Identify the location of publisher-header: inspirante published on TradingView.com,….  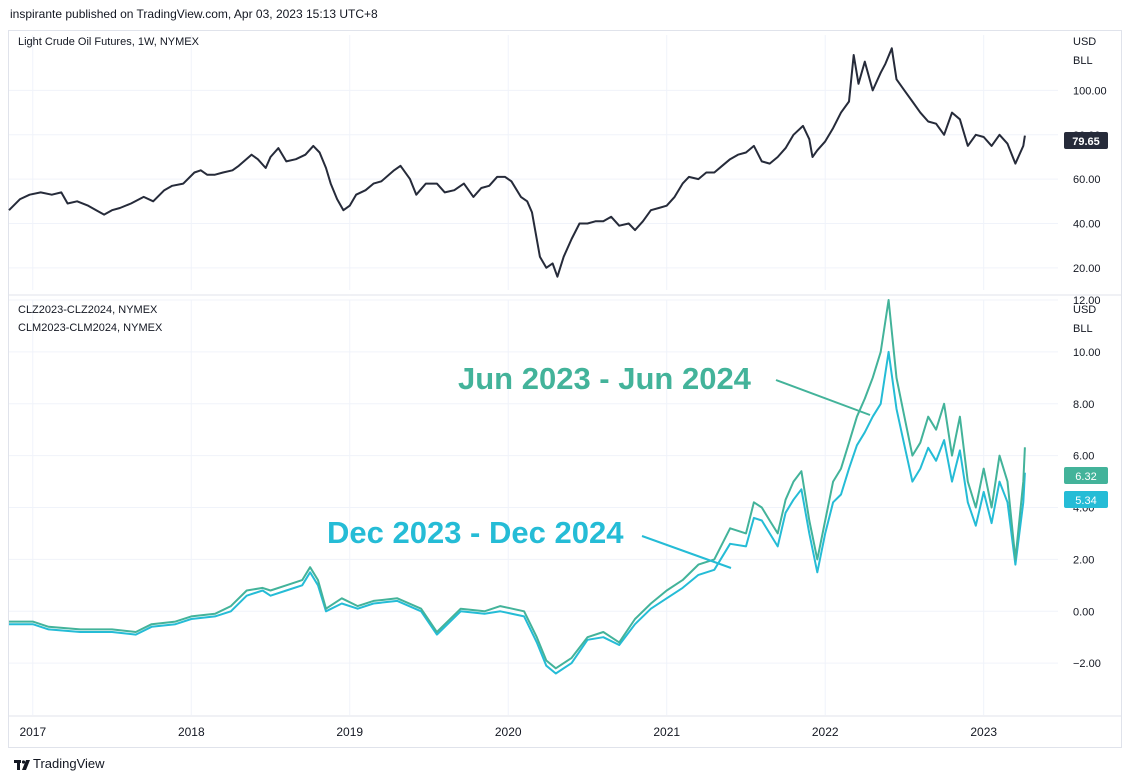
(194, 14).